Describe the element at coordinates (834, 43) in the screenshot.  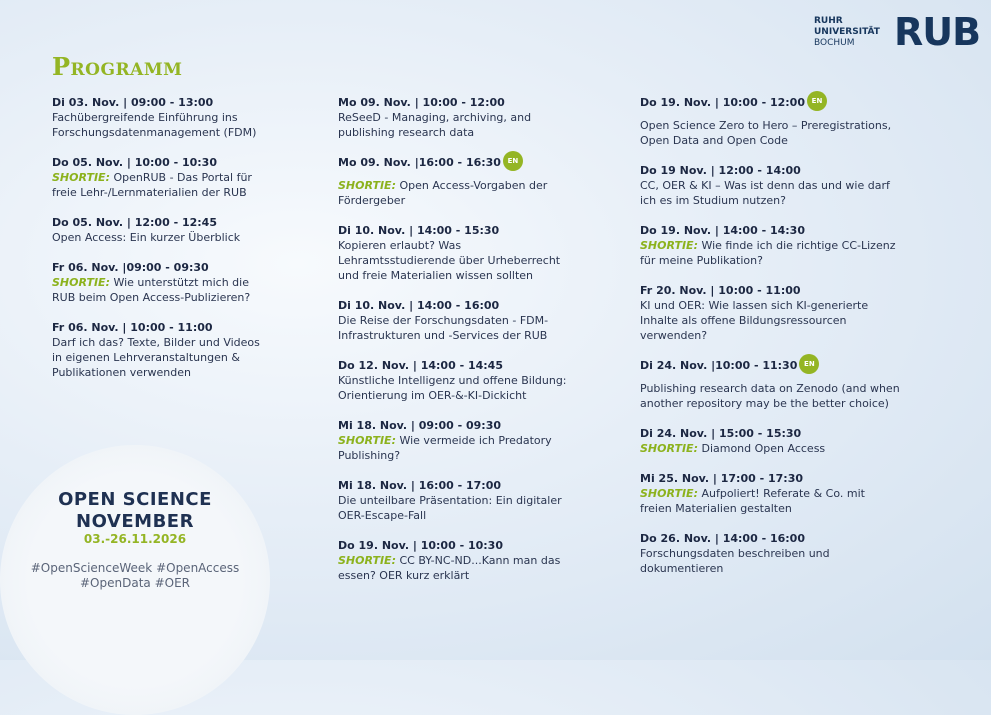
I see `logo-line: BOCHUM` at that location.